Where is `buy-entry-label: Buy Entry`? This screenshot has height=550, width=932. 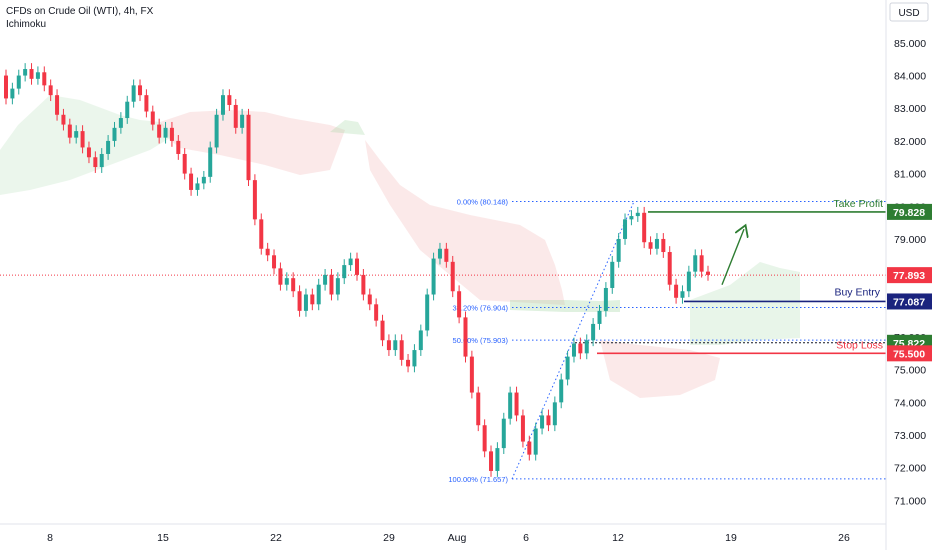
buy-entry-label: Buy Entry is located at coordinates (857, 292).